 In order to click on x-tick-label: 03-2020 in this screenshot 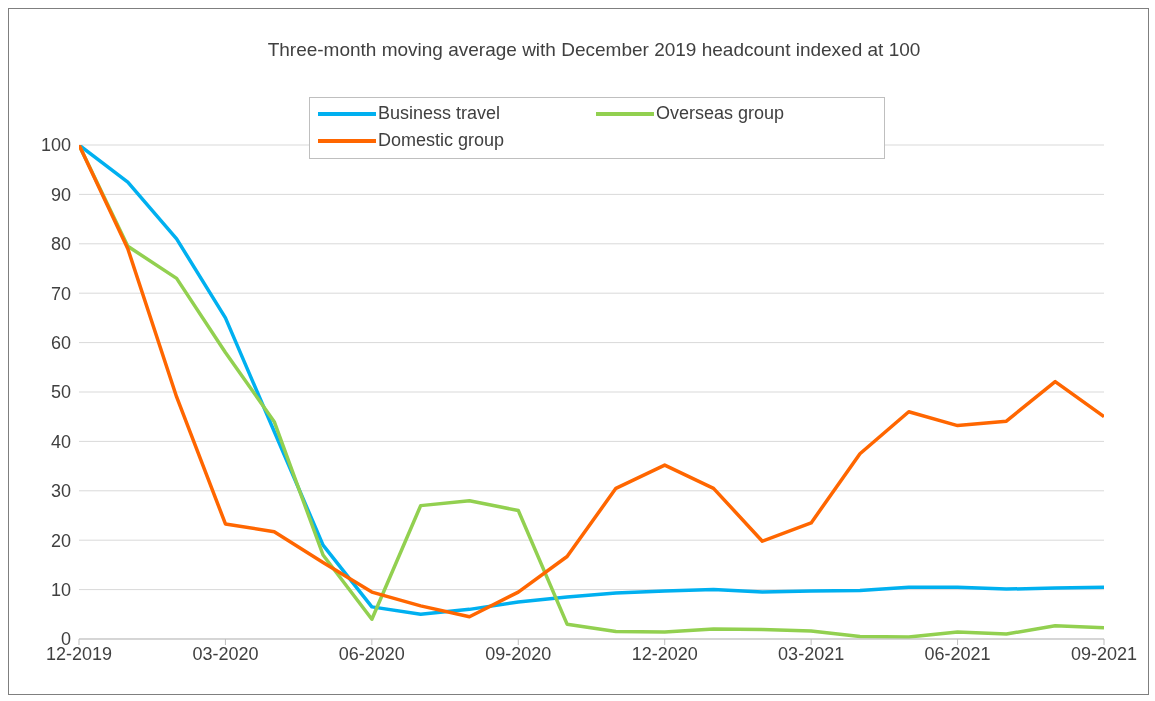, I will do `click(225, 653)`.